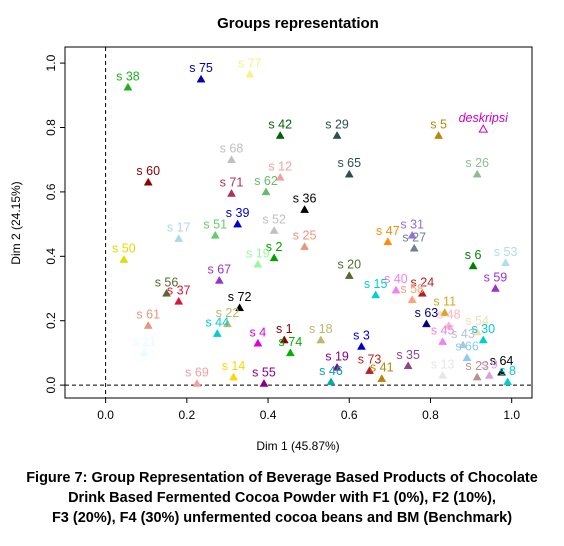  I want to click on point-label: s 15, so click(376, 284).